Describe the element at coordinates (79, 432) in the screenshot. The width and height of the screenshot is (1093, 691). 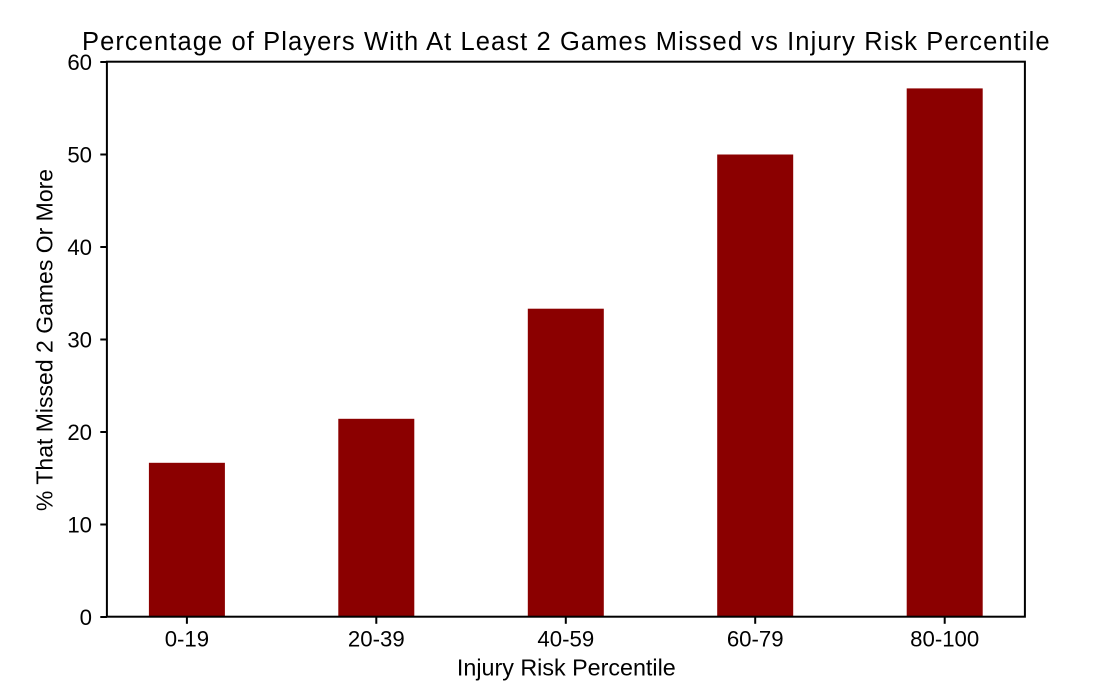
I see `svg-text: 20` at that location.